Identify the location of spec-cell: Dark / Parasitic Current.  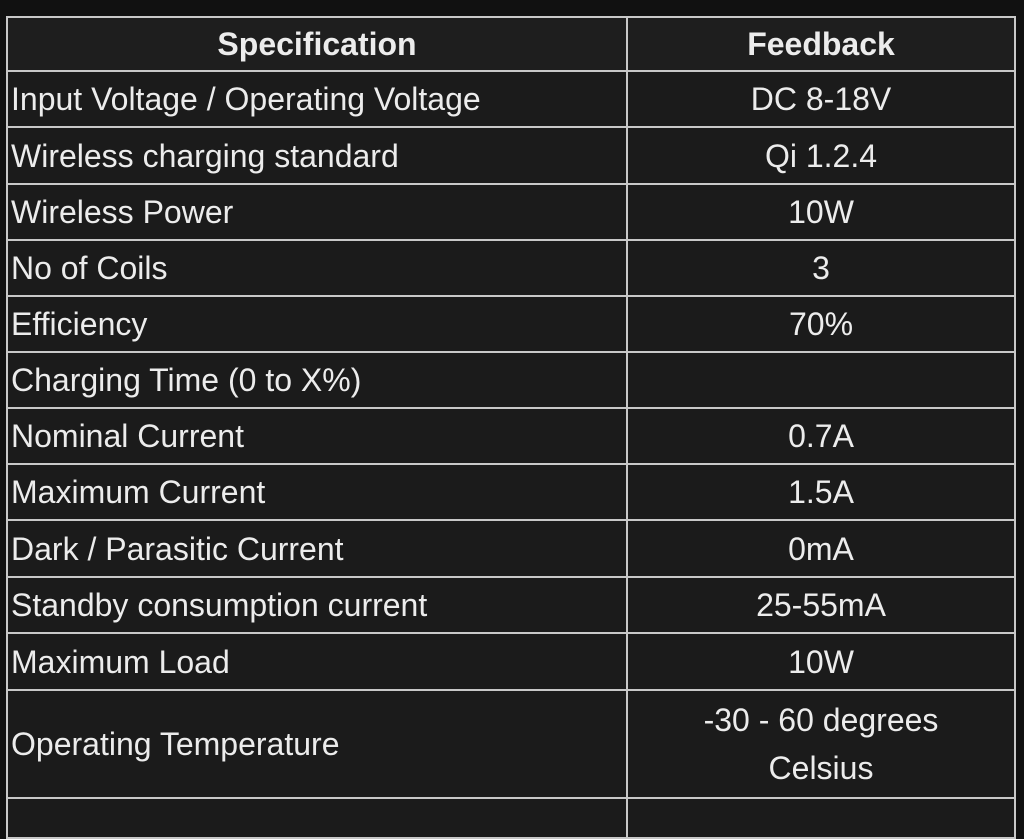
(317, 548).